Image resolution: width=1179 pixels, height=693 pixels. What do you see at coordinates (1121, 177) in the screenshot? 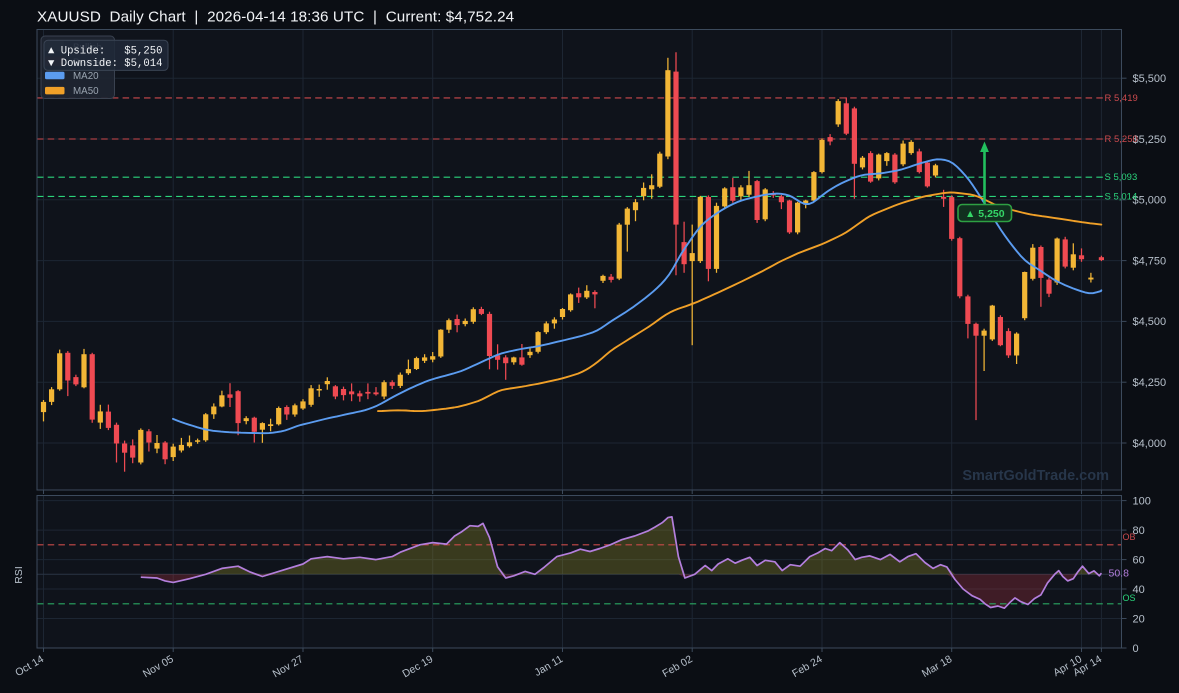
I see `svg-text: S 5,093` at bounding box center [1121, 177].